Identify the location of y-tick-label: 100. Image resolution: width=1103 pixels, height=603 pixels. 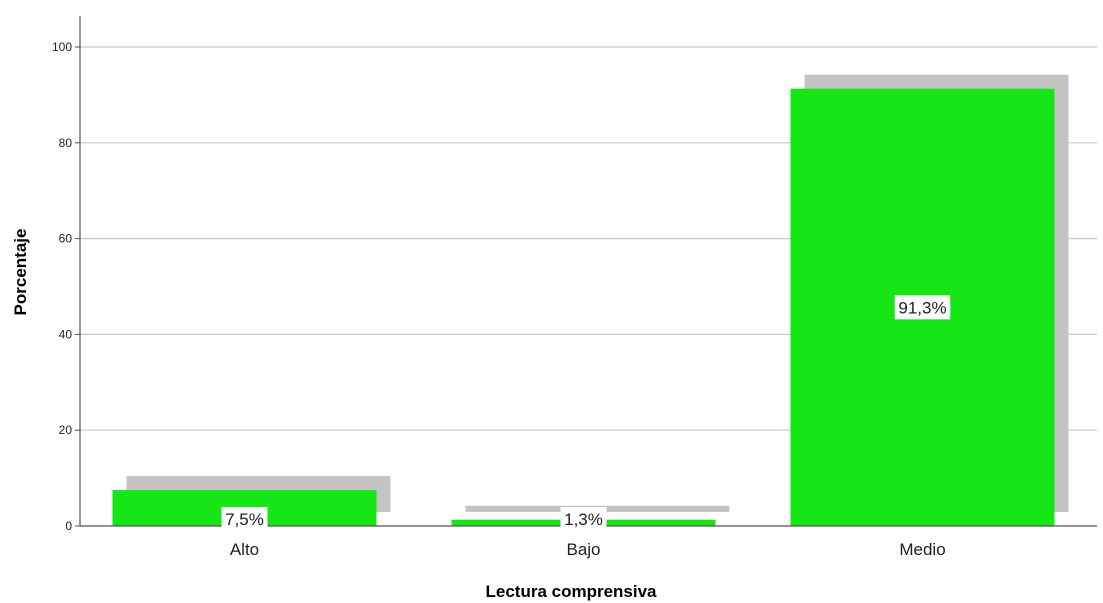
(62, 47).